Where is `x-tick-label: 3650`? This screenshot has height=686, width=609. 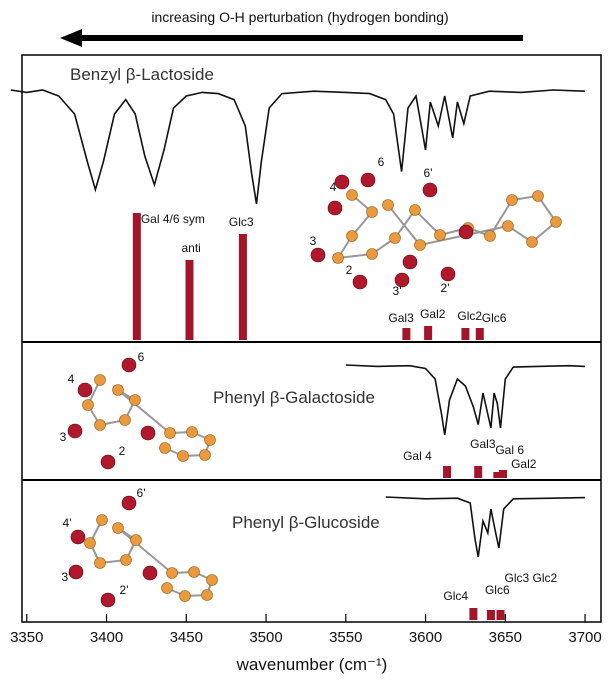 x-tick-label: 3650 is located at coordinates (505, 637).